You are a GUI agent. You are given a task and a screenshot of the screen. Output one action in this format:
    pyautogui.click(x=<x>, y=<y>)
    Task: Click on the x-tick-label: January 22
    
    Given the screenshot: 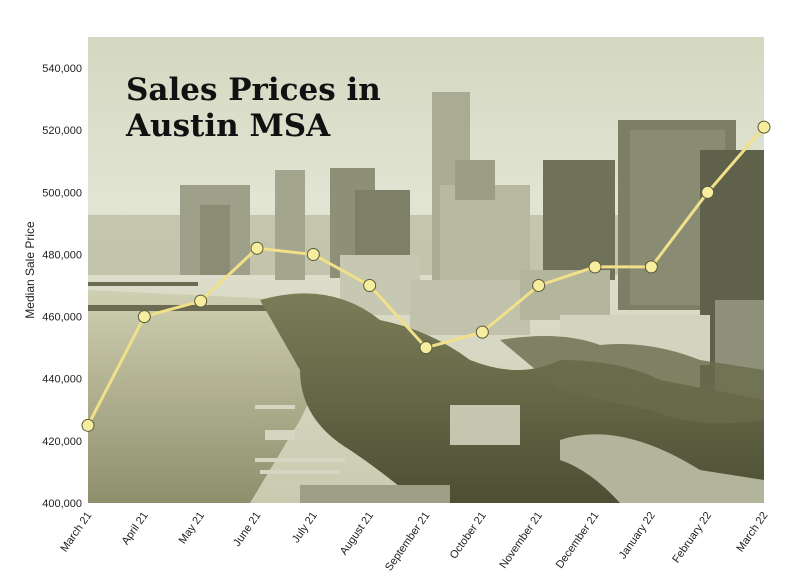 What is the action you would take?
    pyautogui.click(x=637, y=535)
    